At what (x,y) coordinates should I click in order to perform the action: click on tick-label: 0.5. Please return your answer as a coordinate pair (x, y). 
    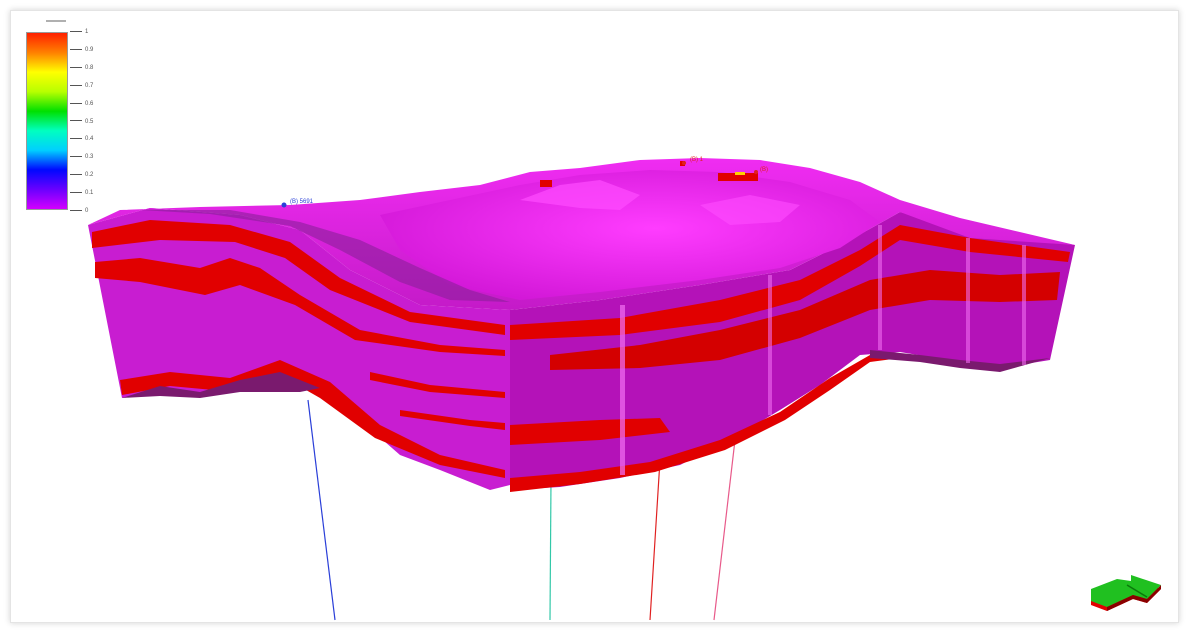
    Looking at the image, I should click on (89, 121).